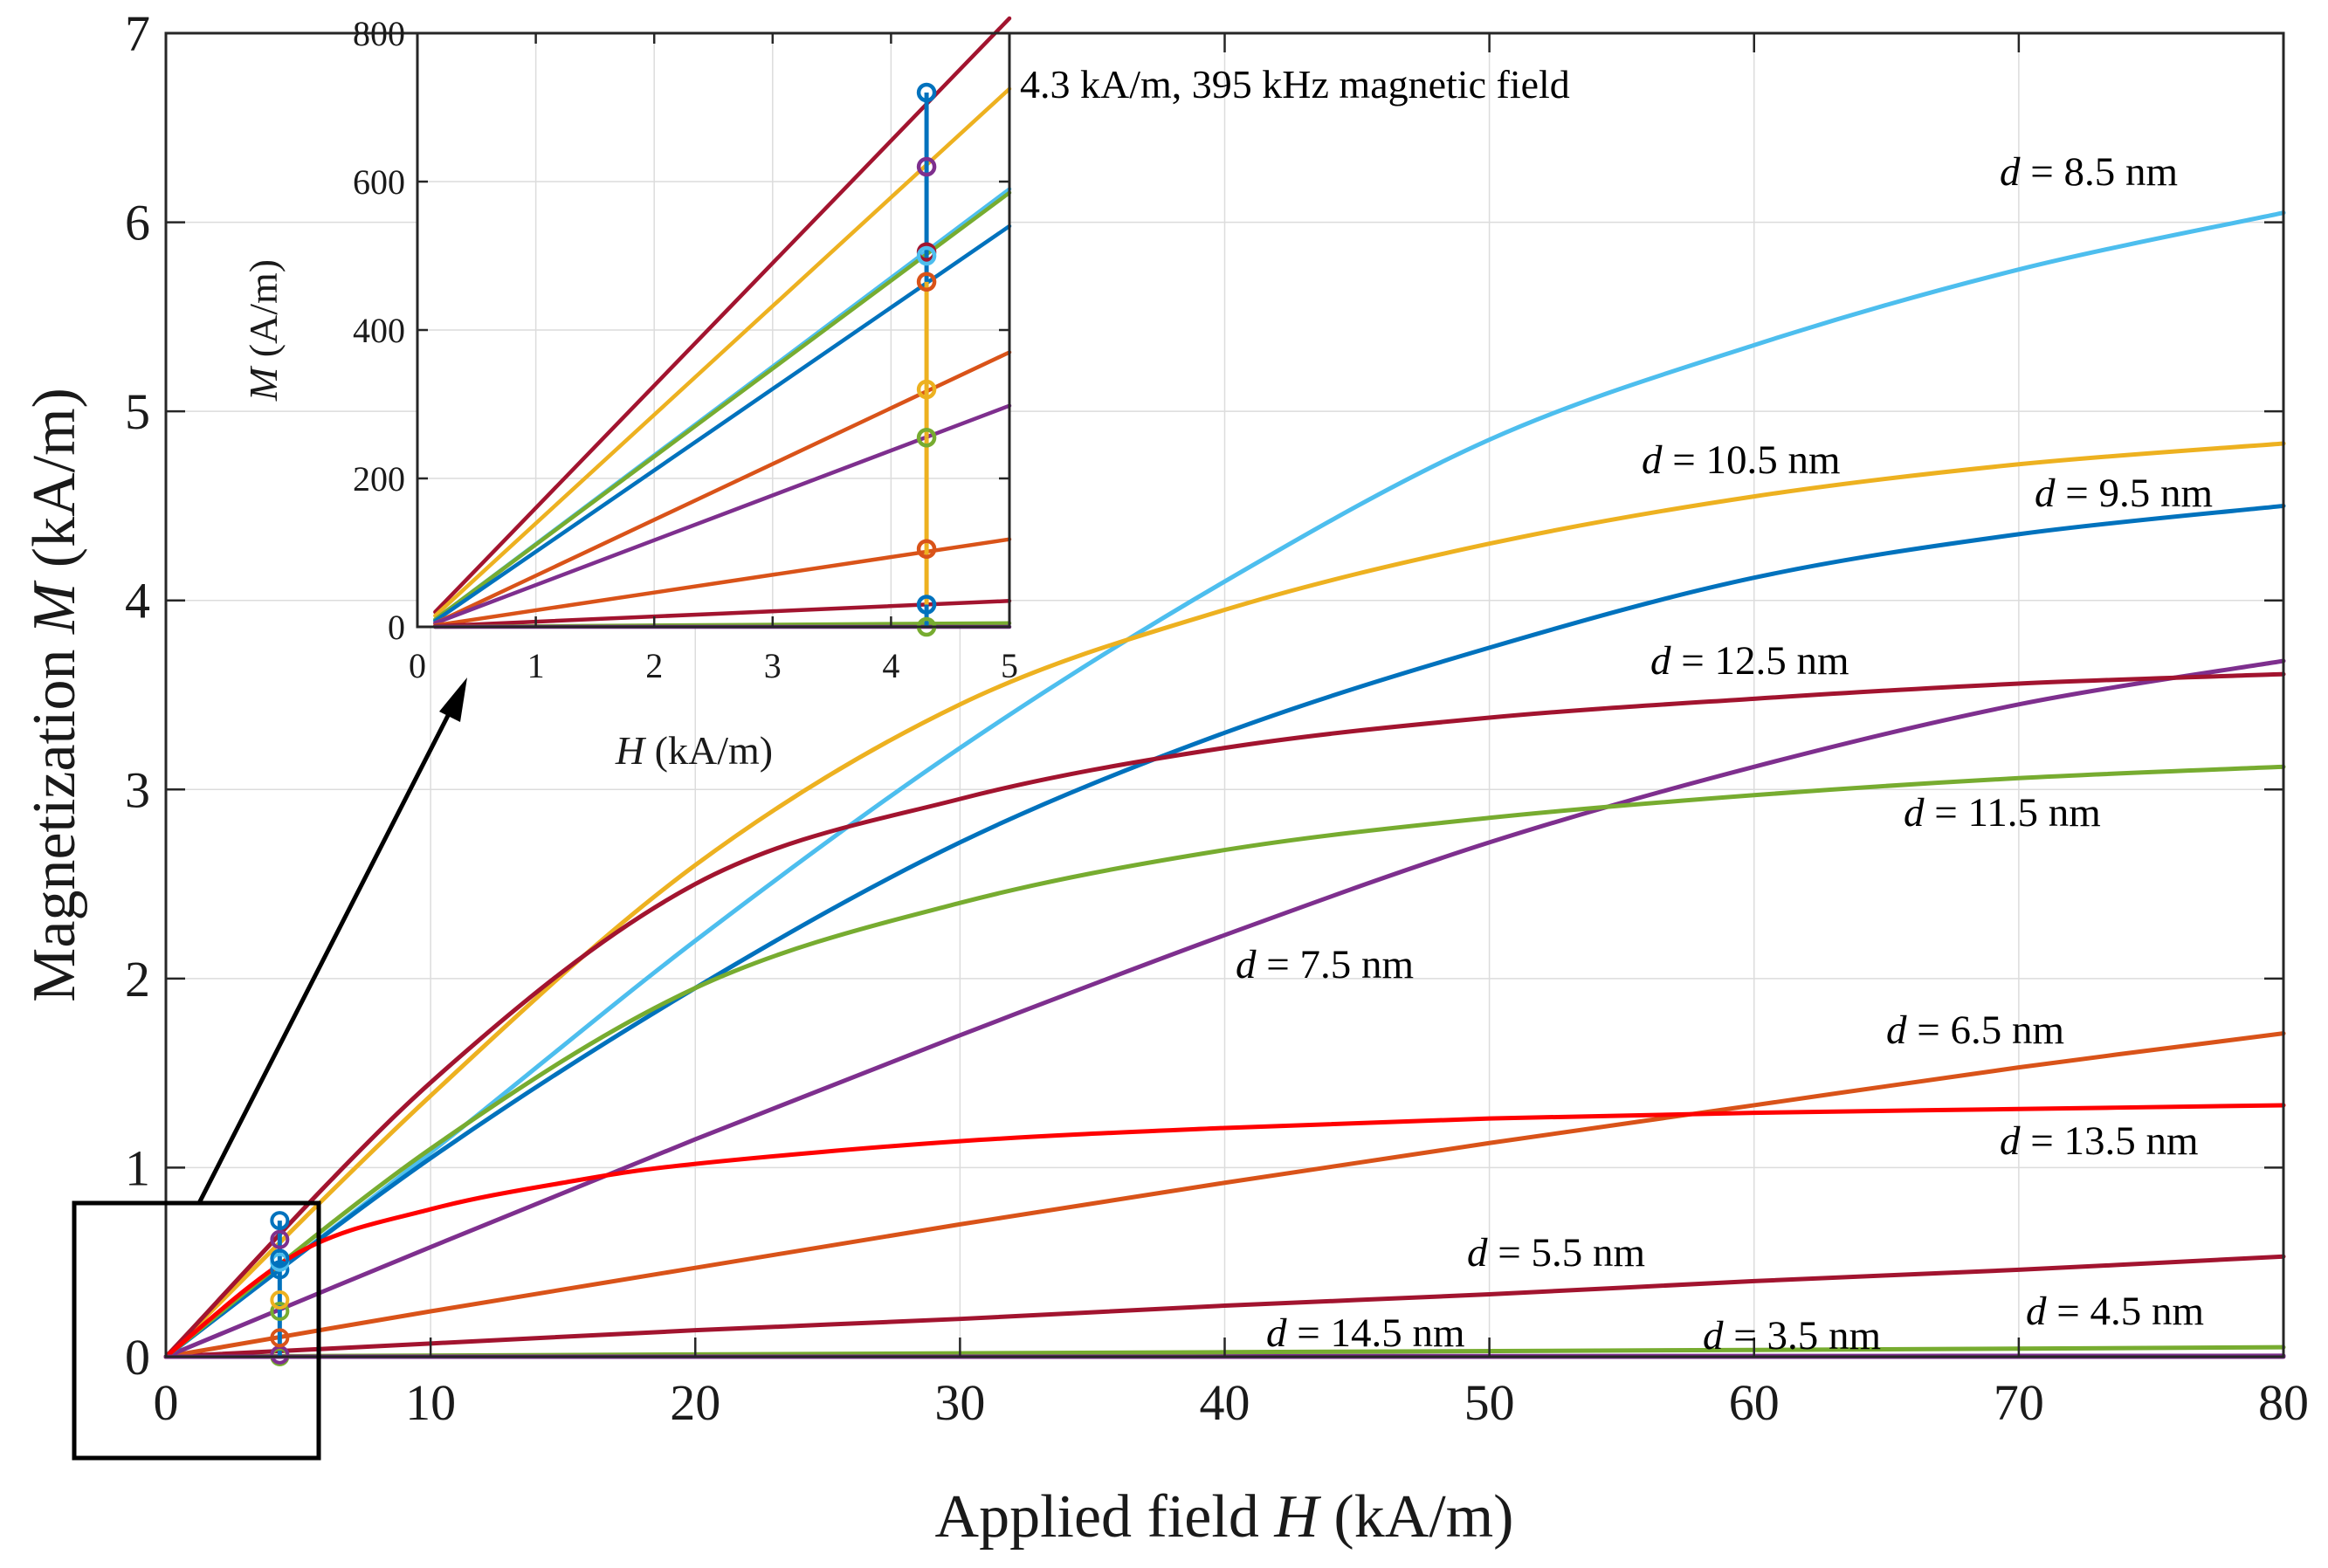 This screenshot has width=2328, height=1568. I want to click on main-y-tick-4: 4, so click(137, 601).